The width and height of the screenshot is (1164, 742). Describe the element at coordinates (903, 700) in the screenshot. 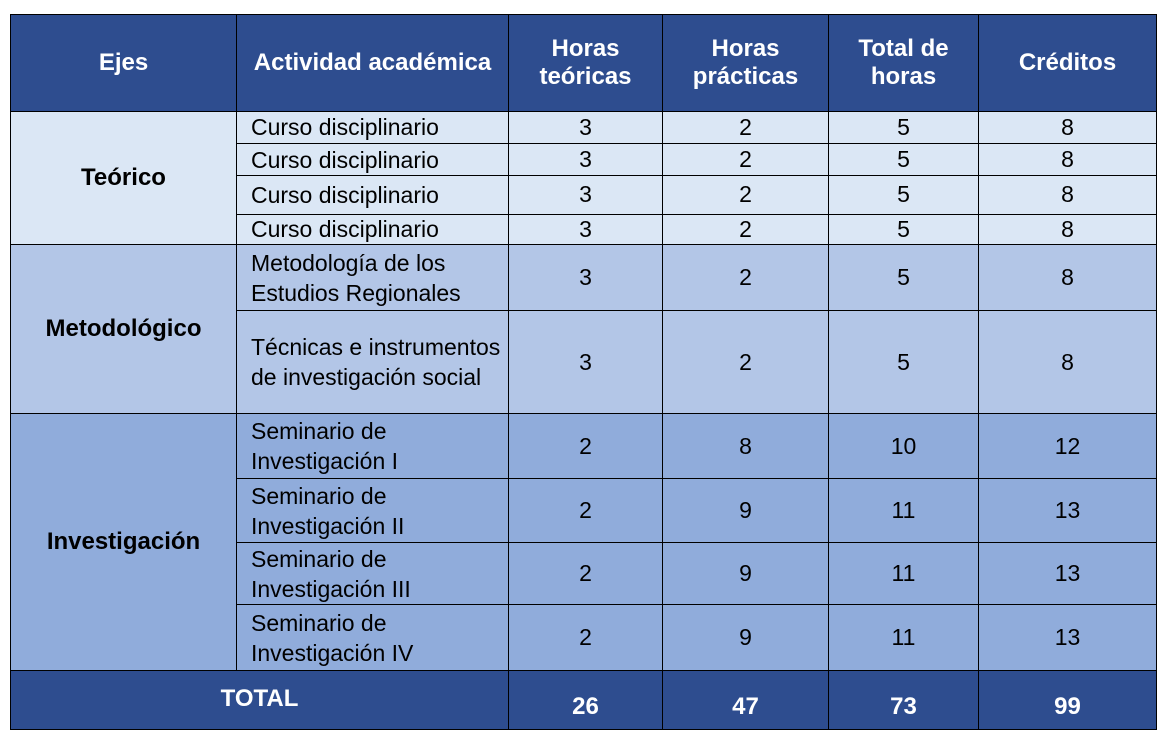

I see `total-total-horas: 73` at that location.